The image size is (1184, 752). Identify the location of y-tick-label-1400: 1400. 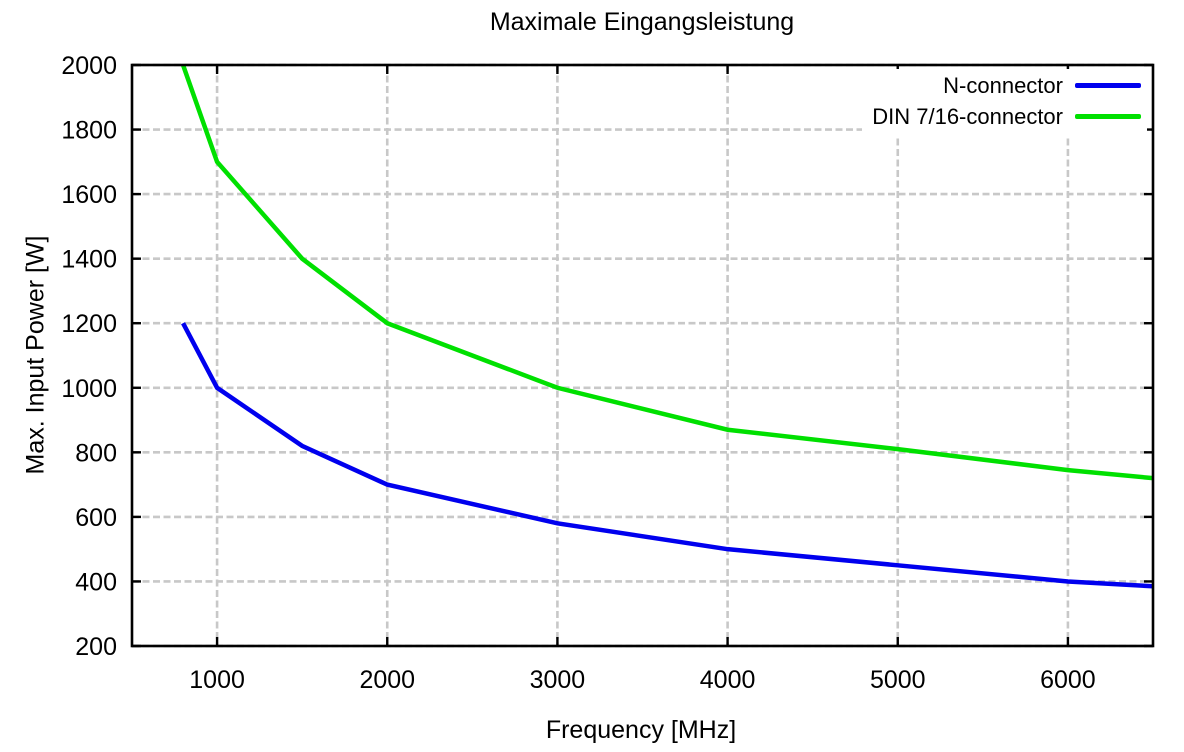
(89, 260).